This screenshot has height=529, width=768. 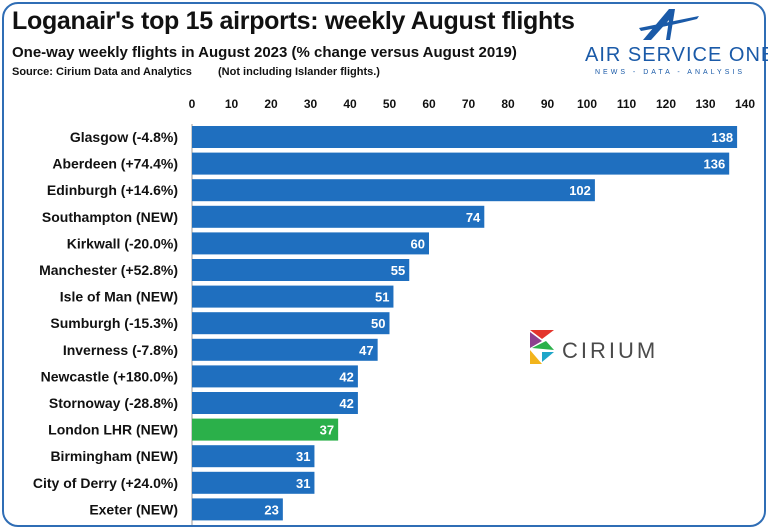 What do you see at coordinates (676, 55) in the screenshot?
I see `air-service-one-name: AIR SERVICE ONE` at bounding box center [676, 55].